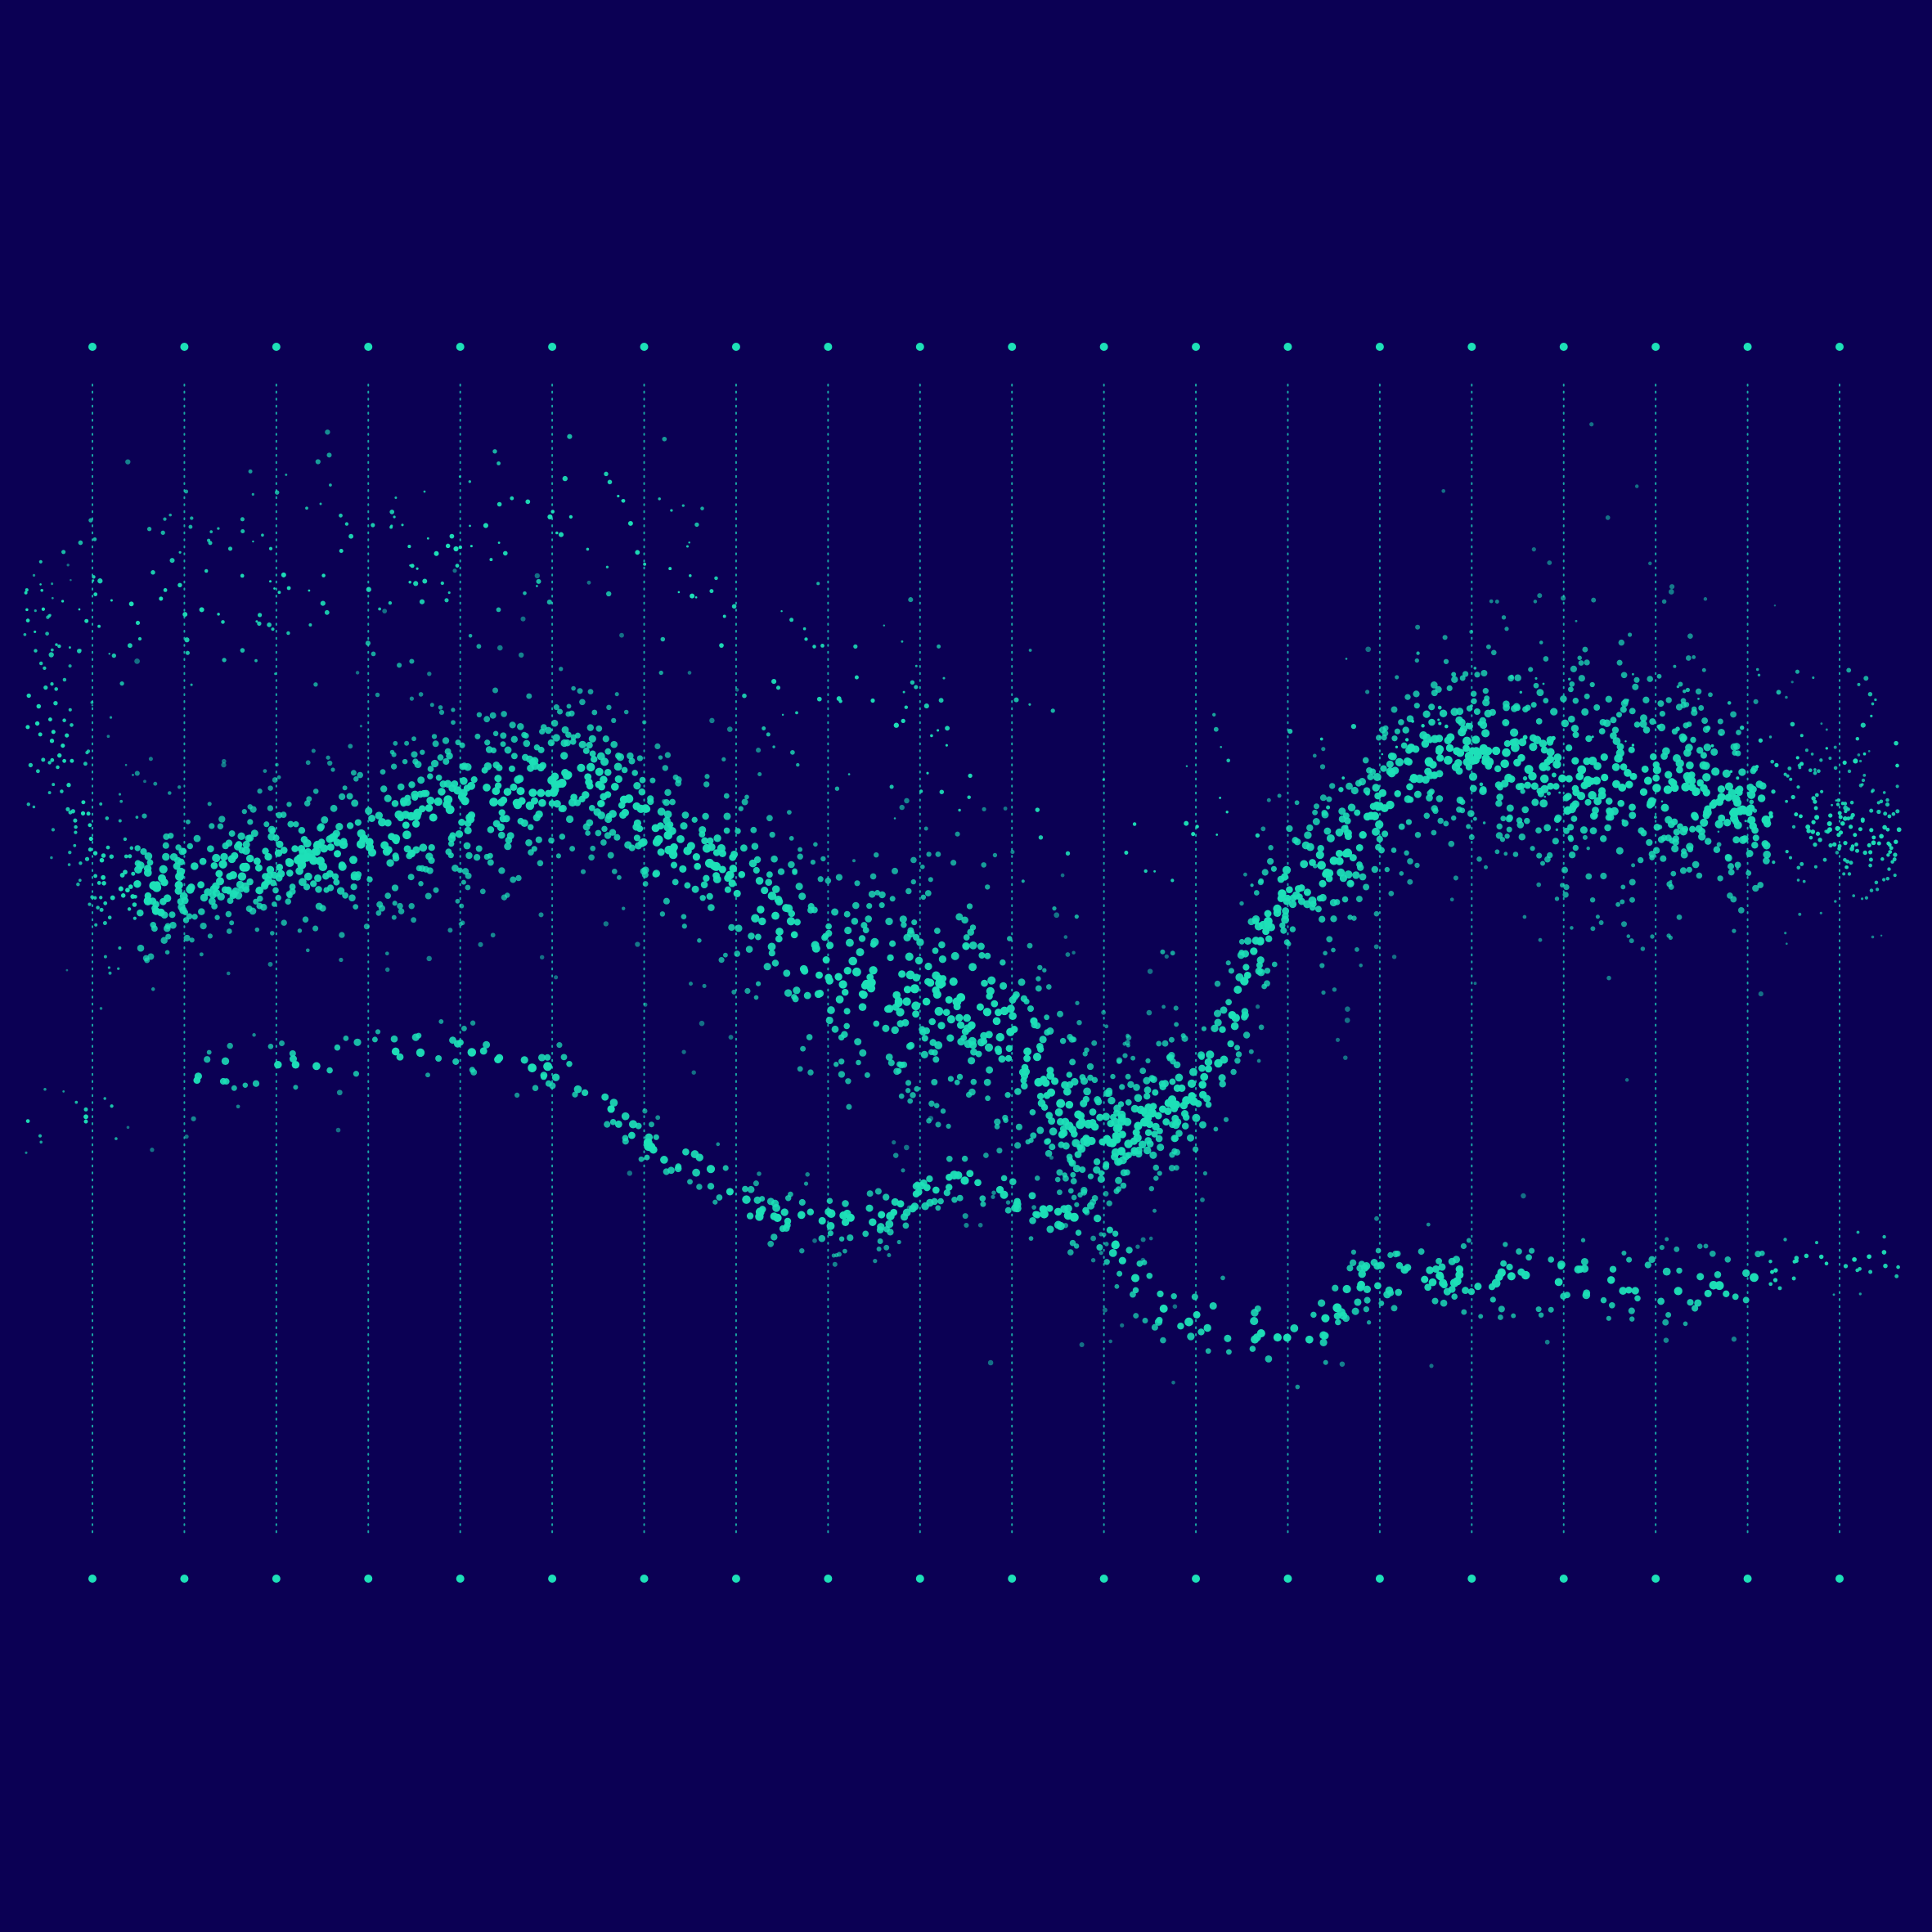 This screenshot has width=1932, height=1932. Describe the element at coordinates (1103, 1579) in the screenshot. I see `guide-bottom-dot` at that location.